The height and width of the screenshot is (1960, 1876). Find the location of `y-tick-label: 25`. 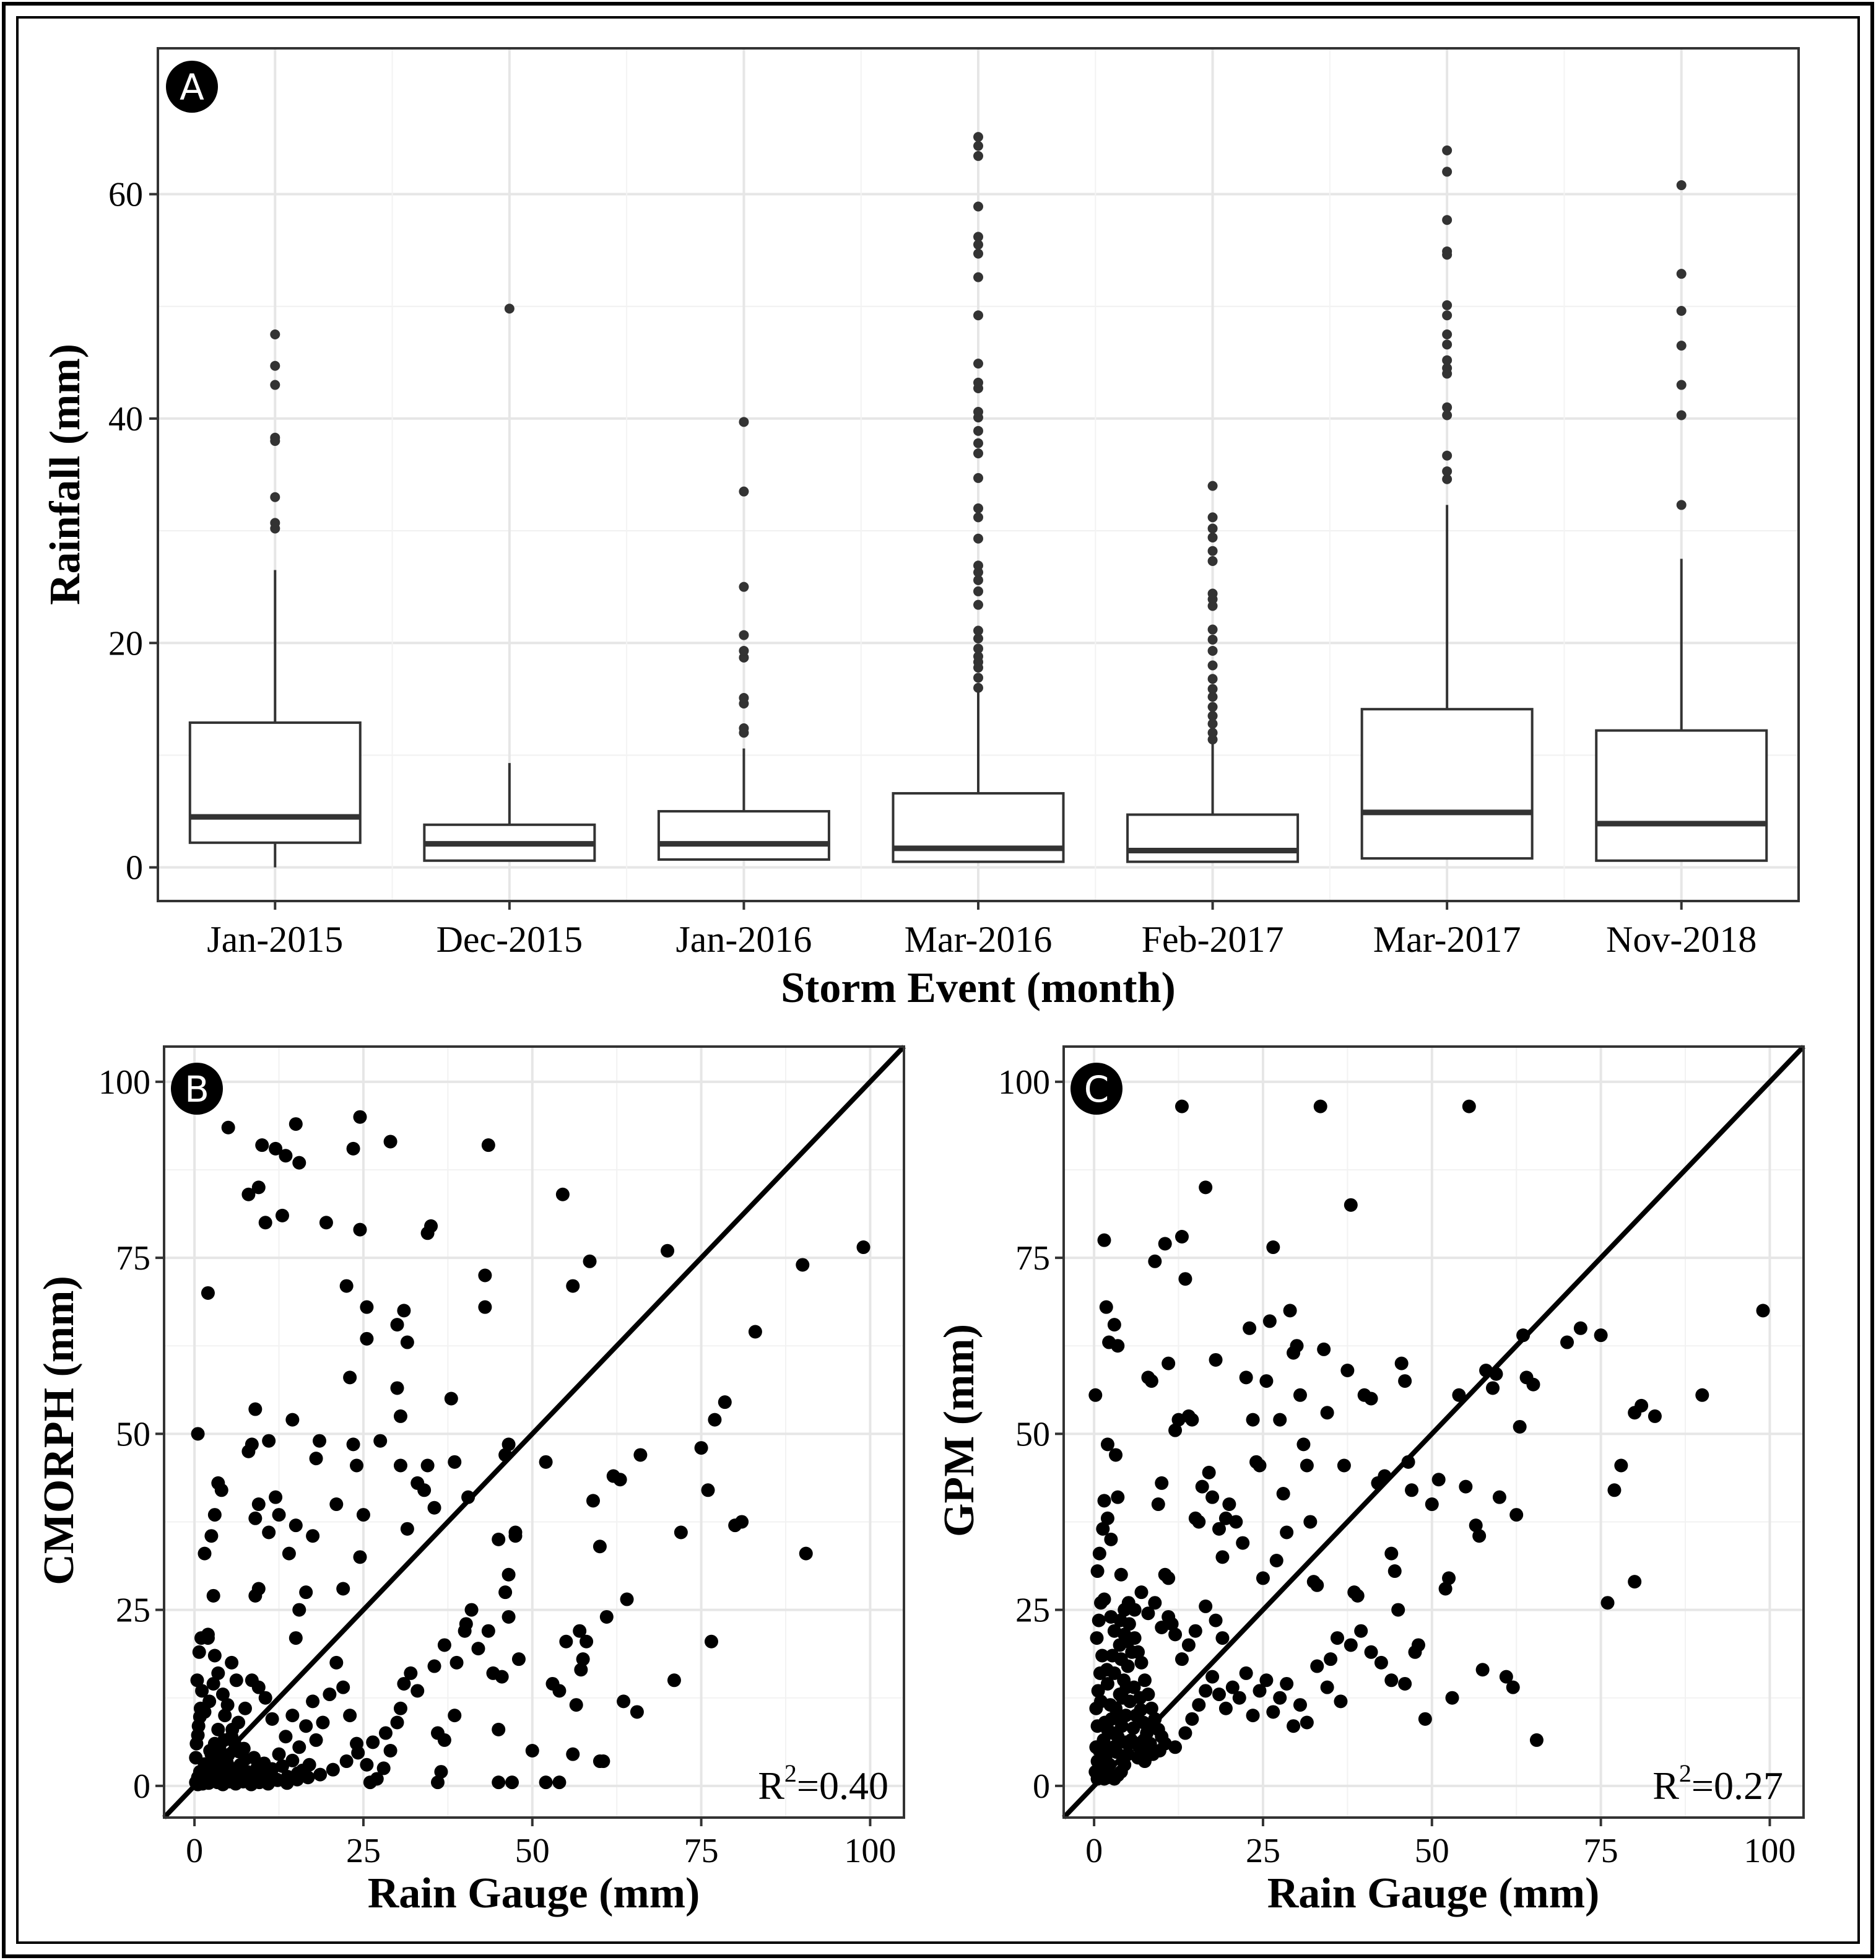

y-tick-label: 25 is located at coordinates (1032, 1611).